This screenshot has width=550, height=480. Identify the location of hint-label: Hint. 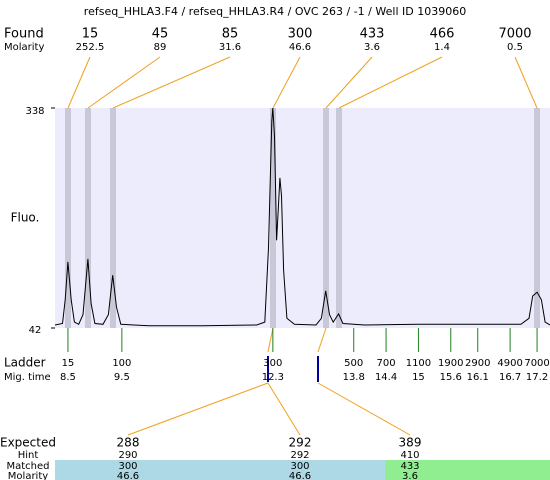
(28, 455).